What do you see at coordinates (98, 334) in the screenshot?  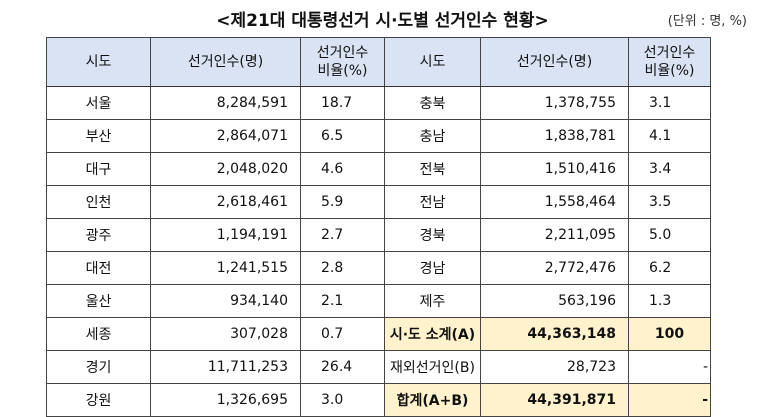 I see `region-cell: 세종` at bounding box center [98, 334].